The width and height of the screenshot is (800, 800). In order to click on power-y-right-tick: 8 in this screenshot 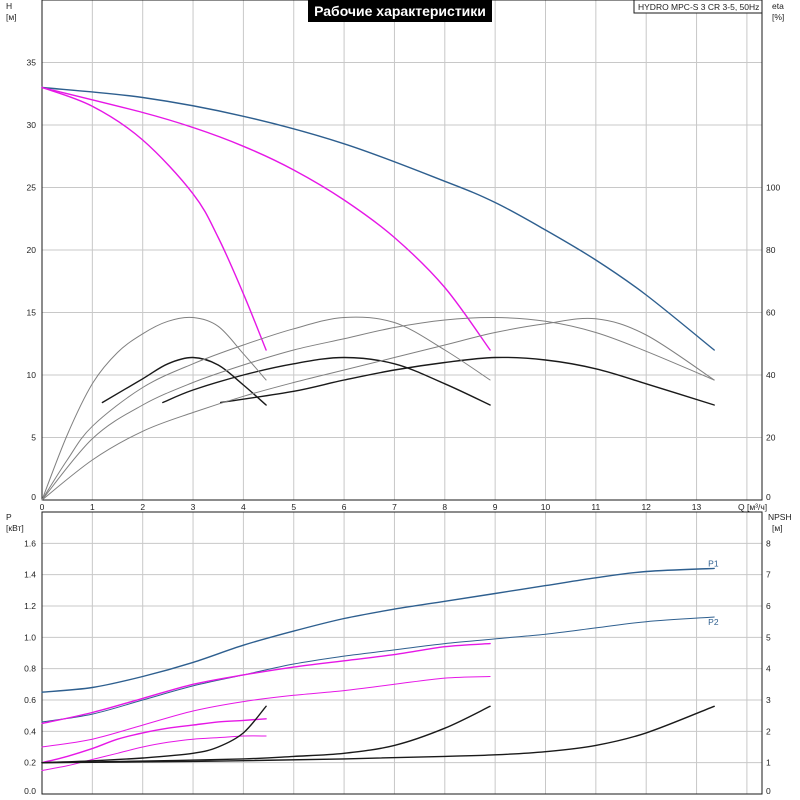, I will do `click(768, 543)`.